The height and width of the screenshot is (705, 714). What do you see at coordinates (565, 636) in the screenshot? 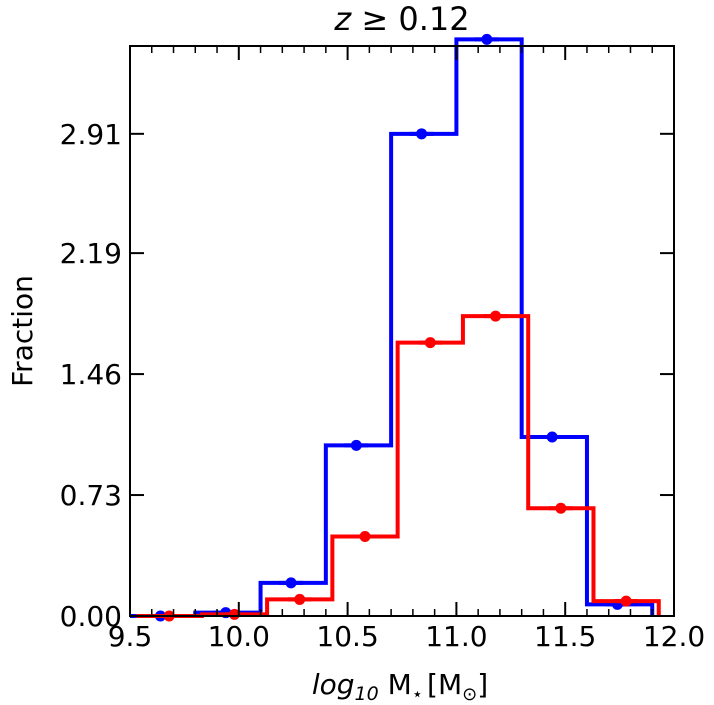
I see `x-tick-label: 11.5` at bounding box center [565, 636].